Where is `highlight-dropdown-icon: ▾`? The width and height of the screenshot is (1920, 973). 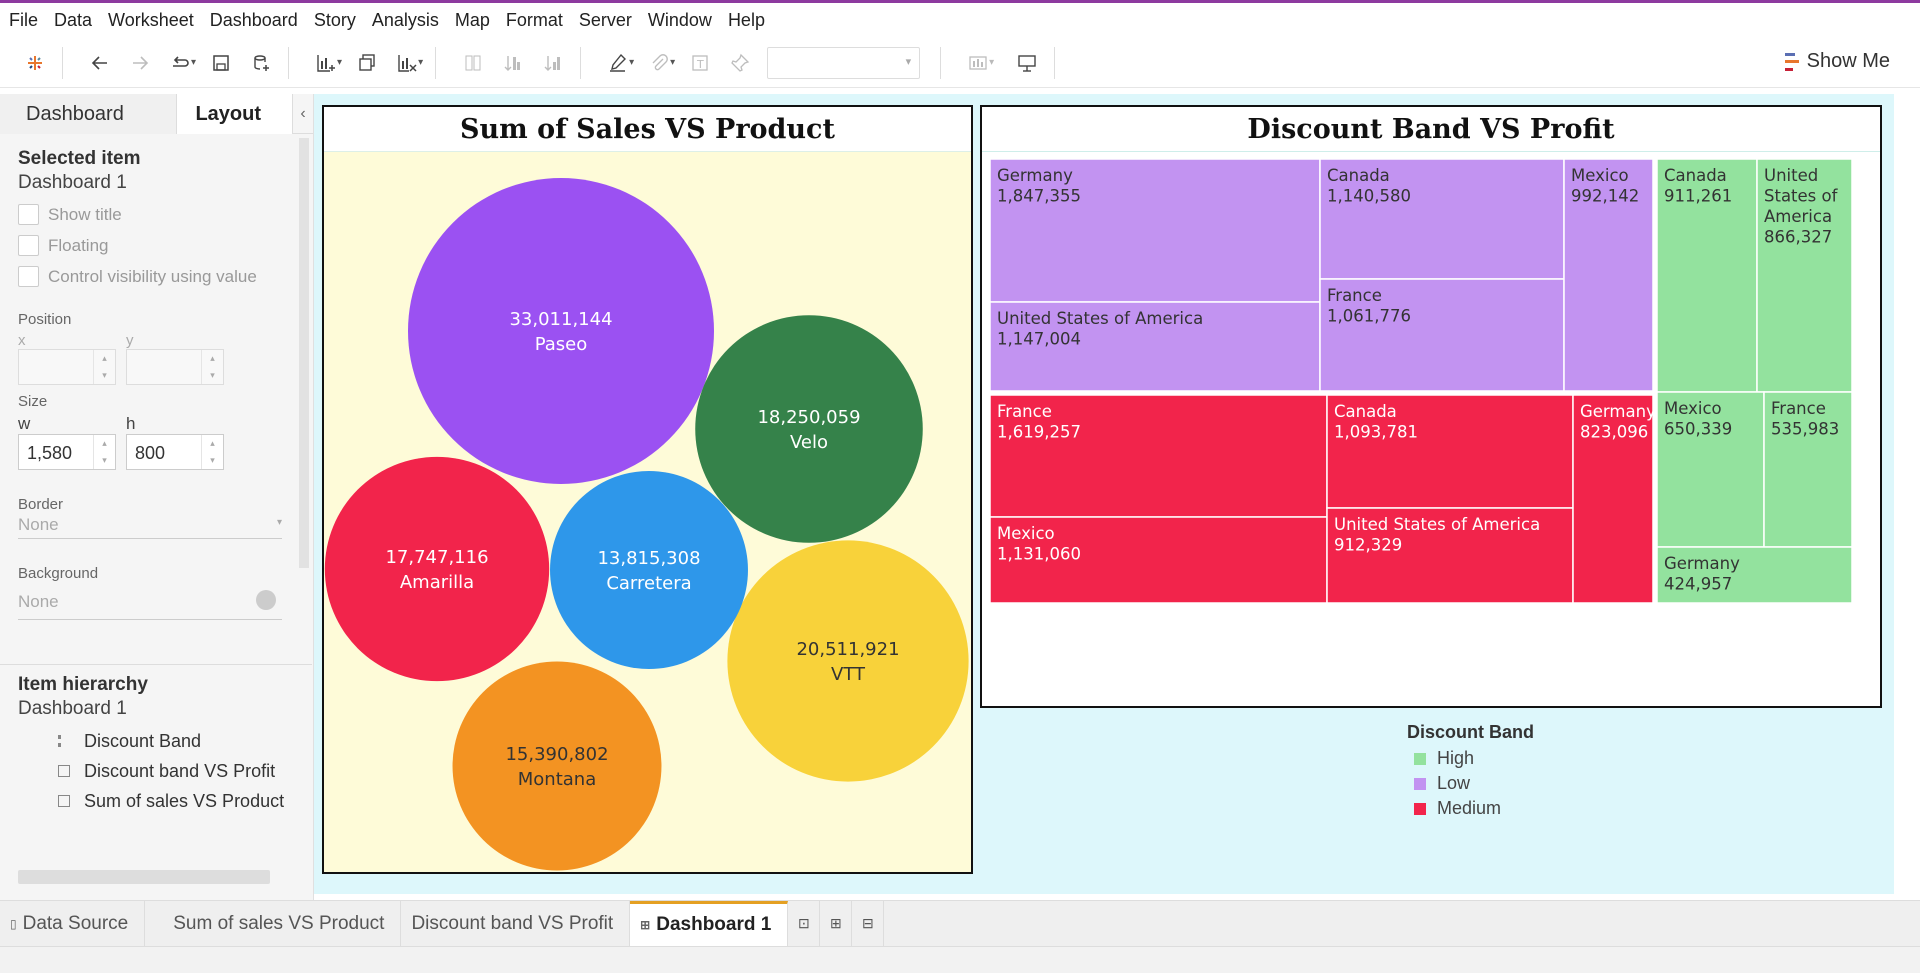 highlight-dropdown-icon: ▾ is located at coordinates (632, 62).